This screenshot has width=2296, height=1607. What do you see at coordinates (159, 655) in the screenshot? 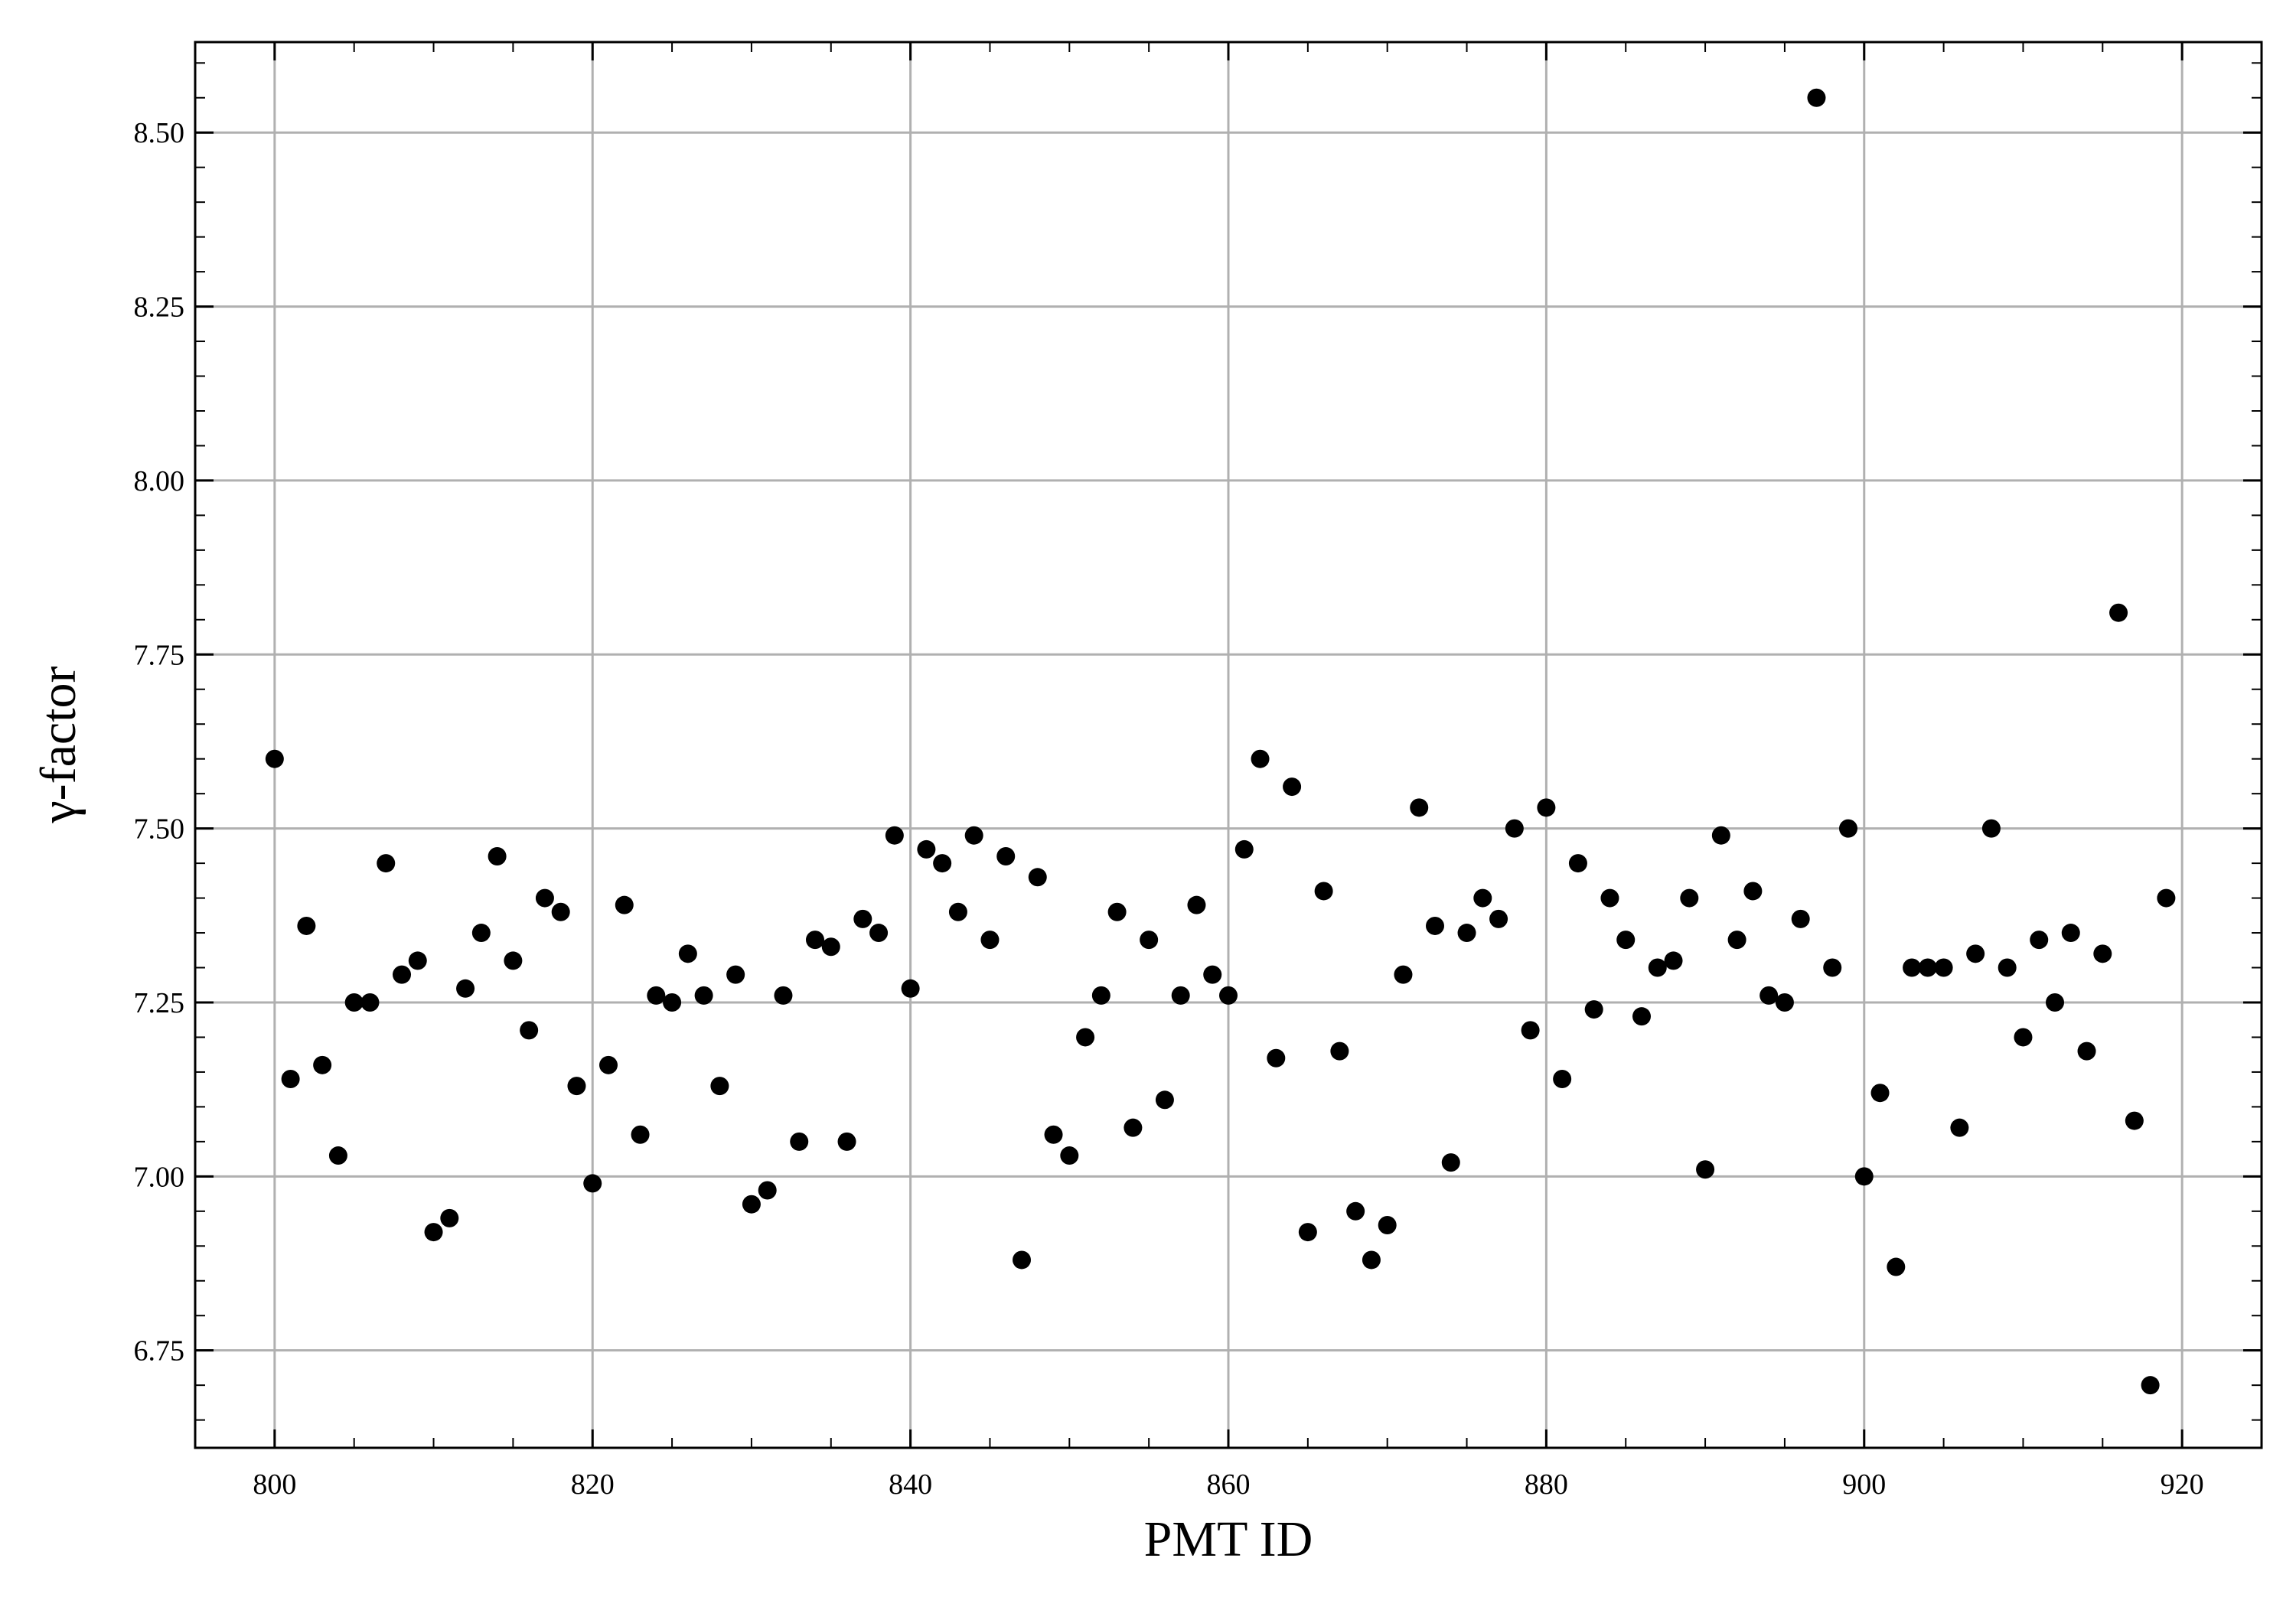
I see `y-tick-label: 7.75` at bounding box center [159, 655].